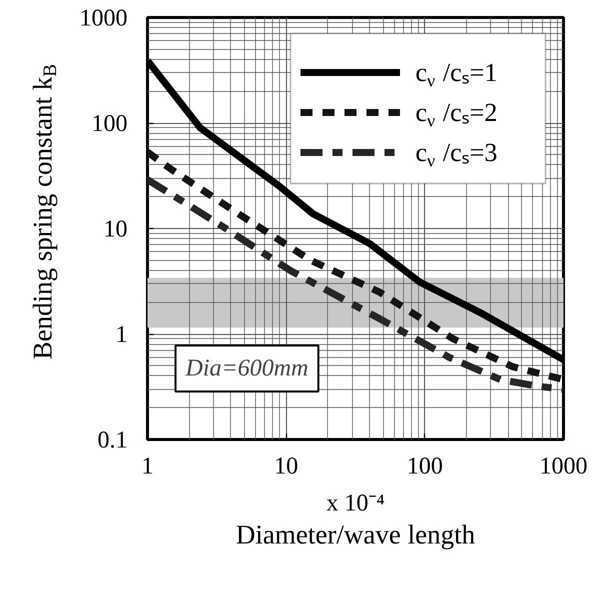 The width and height of the screenshot is (597, 591). Describe the element at coordinates (355, 503) in the screenshot. I see `text: x 10⁻⁴` at that location.